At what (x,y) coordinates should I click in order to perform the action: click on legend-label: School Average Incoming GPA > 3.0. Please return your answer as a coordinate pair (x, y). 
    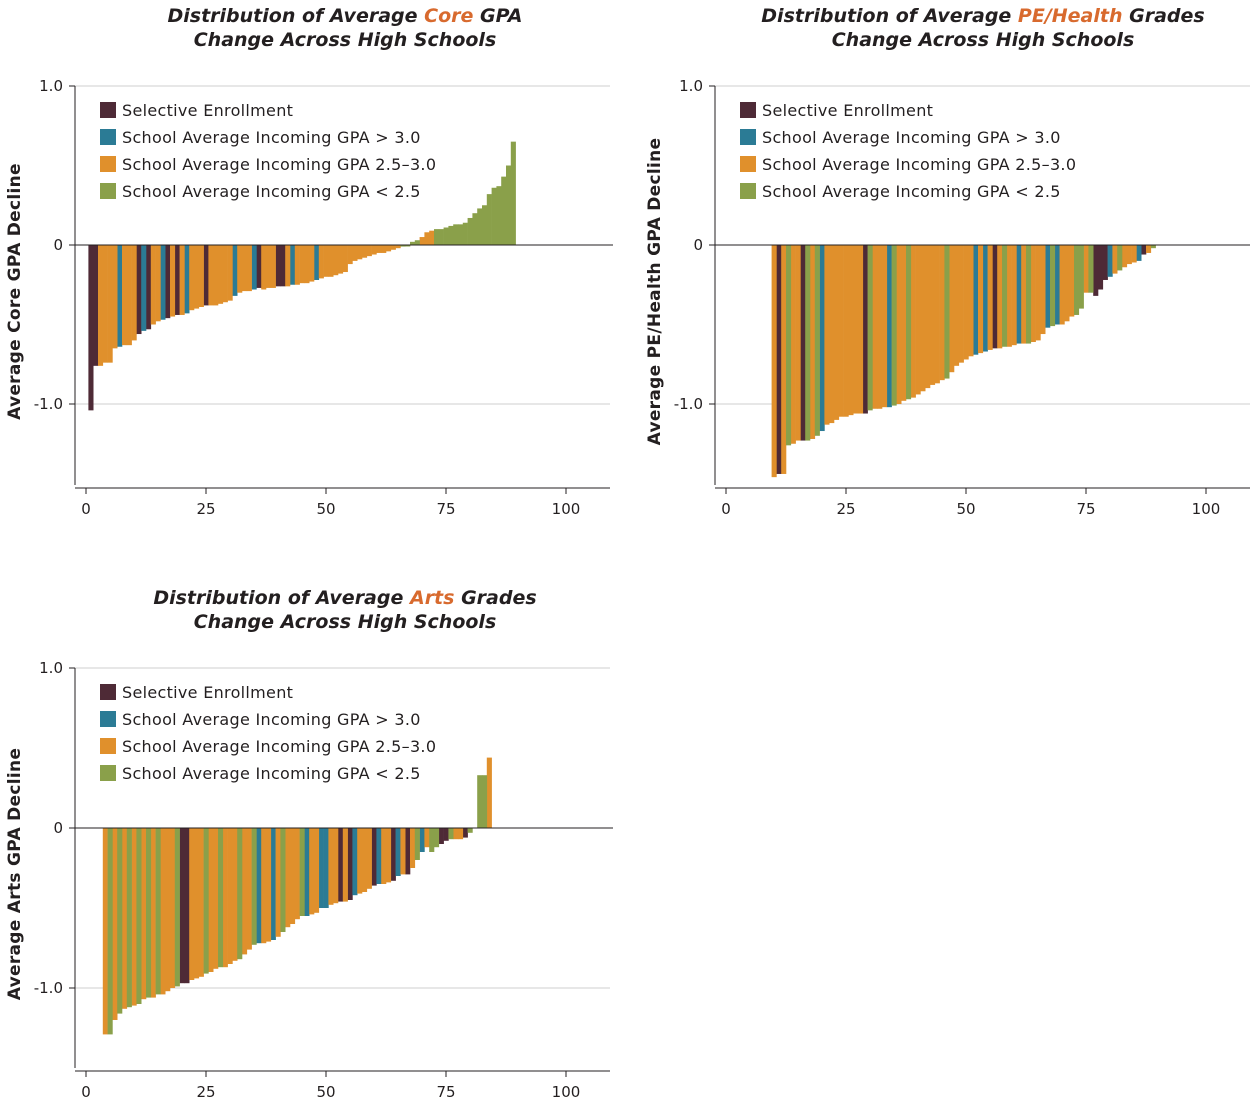
    Looking at the image, I should click on (911, 137).